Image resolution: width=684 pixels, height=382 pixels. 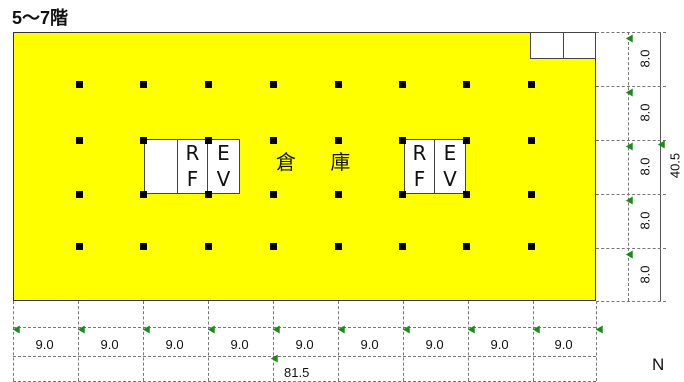 What do you see at coordinates (304, 356) in the screenshot?
I see `dim-line-total` at bounding box center [304, 356].